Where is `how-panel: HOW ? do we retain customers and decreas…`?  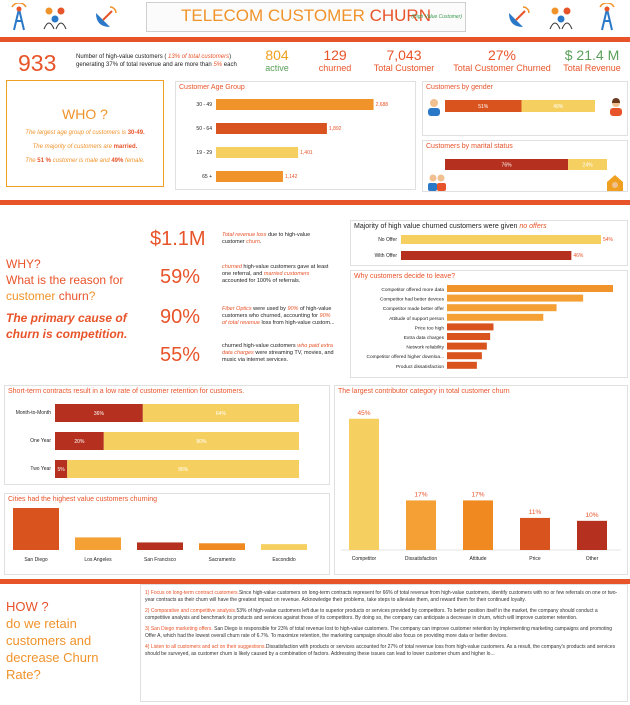
how-panel: HOW ? do we retain customers and decreas… is located at coordinates (69, 646).